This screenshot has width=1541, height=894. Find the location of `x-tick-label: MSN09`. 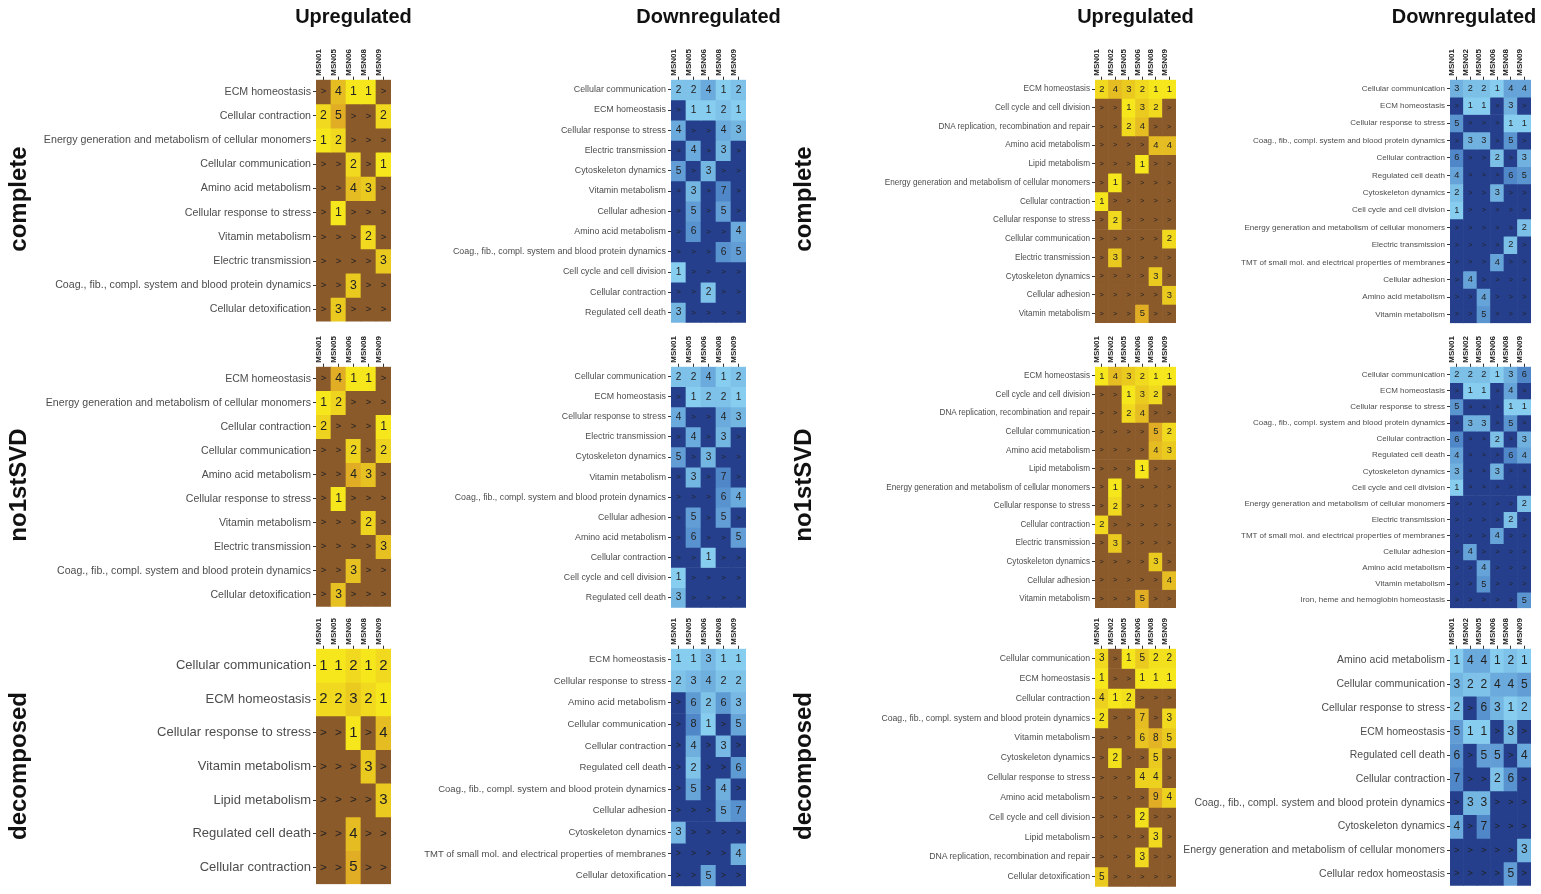

x-tick-label: MSN09 is located at coordinates (1519, 349).